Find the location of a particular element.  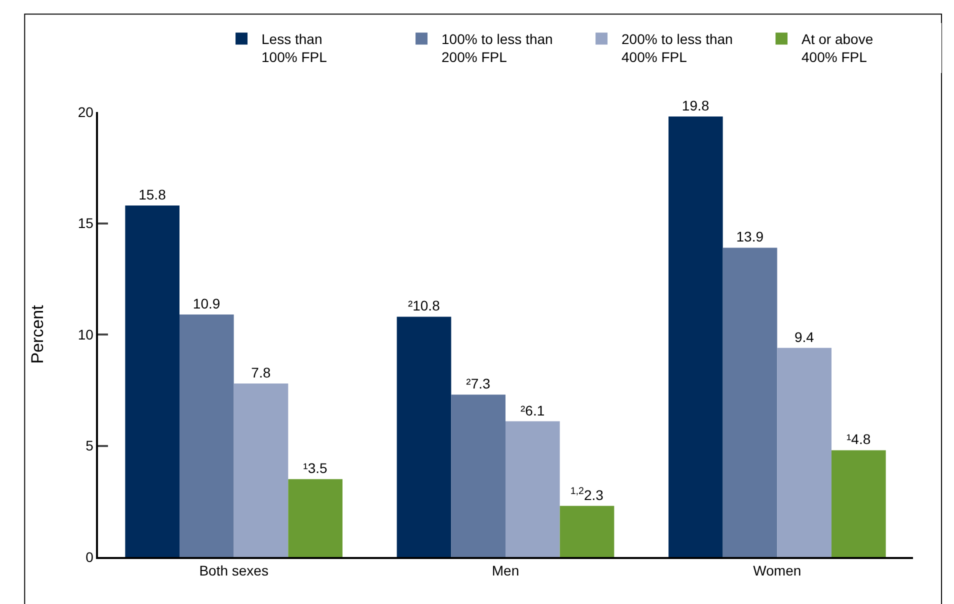

y-tick-label: 15 is located at coordinates (86, 223).